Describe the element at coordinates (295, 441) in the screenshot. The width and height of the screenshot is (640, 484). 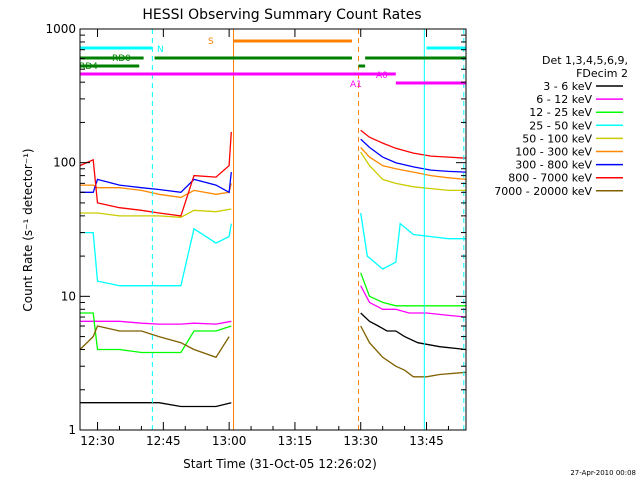
I see `x-tick-label-3: 13:15` at that location.